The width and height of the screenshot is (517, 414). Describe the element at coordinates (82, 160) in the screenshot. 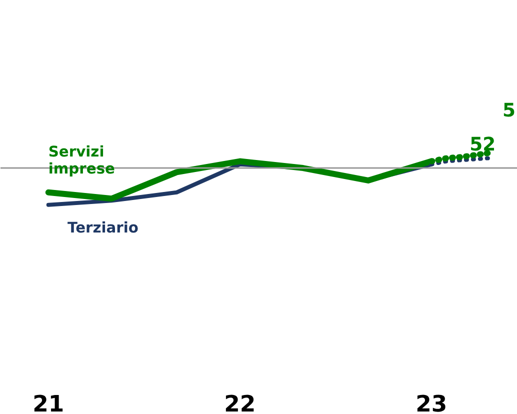

I see `series-label: Servizi imprese` at that location.